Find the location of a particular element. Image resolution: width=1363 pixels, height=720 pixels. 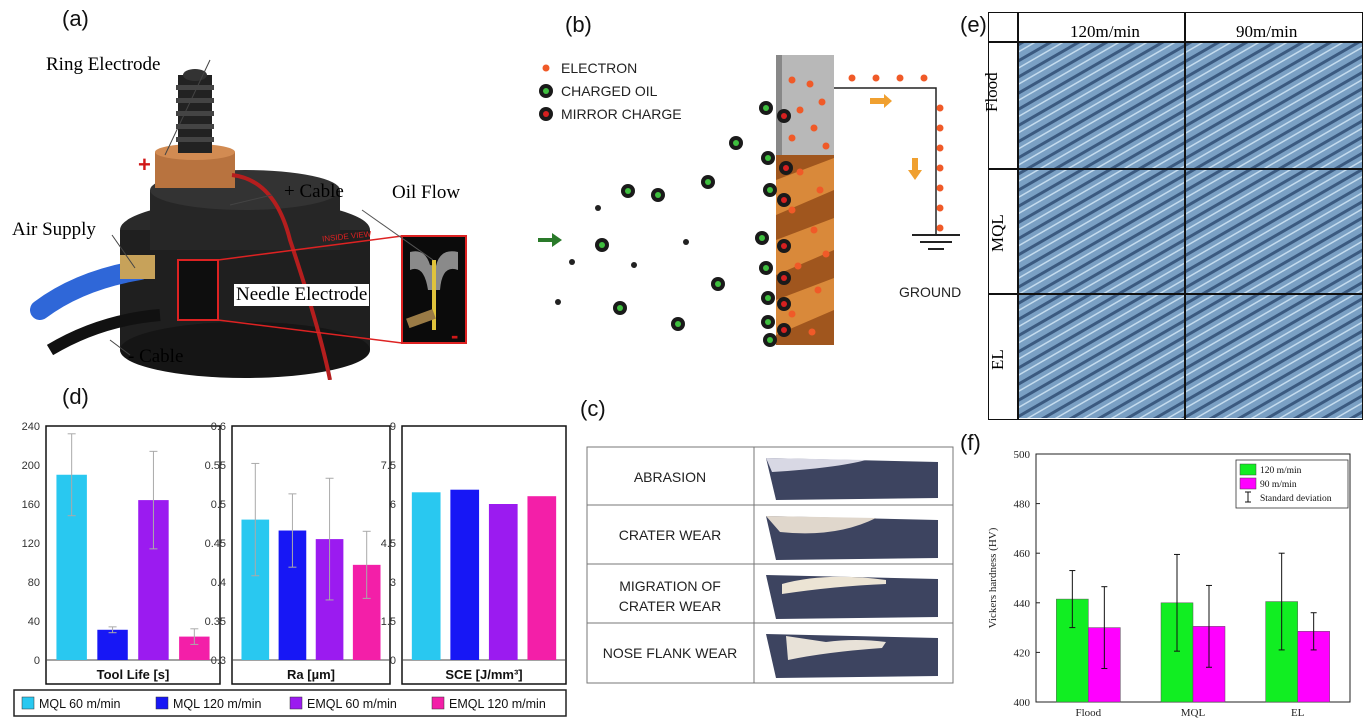

legend-label: MQL 60 m/min is located at coordinates (80, 704).